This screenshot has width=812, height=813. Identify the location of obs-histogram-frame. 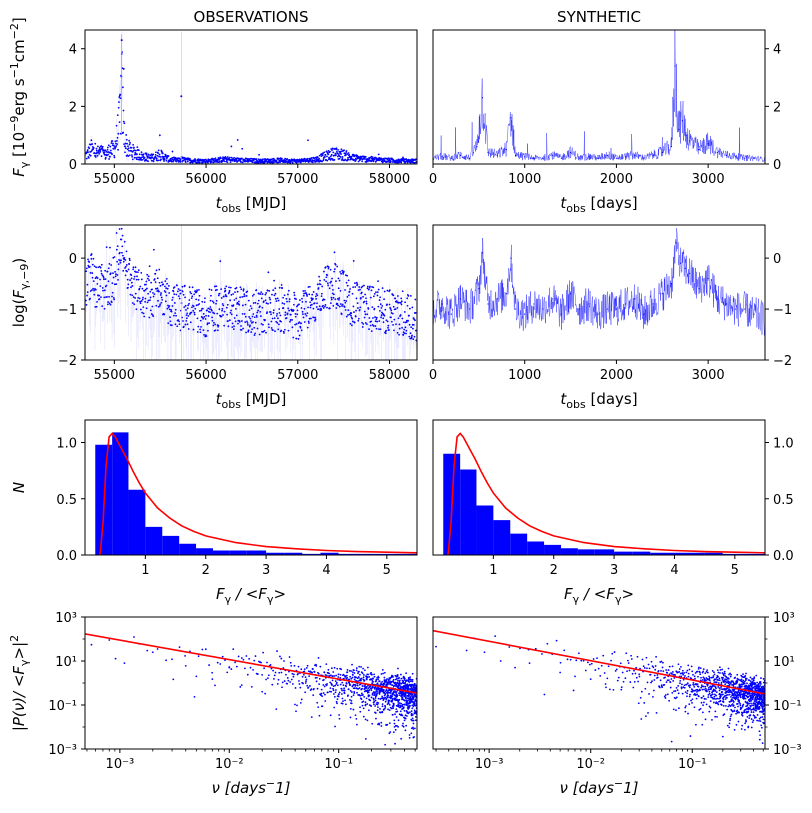
(251, 487).